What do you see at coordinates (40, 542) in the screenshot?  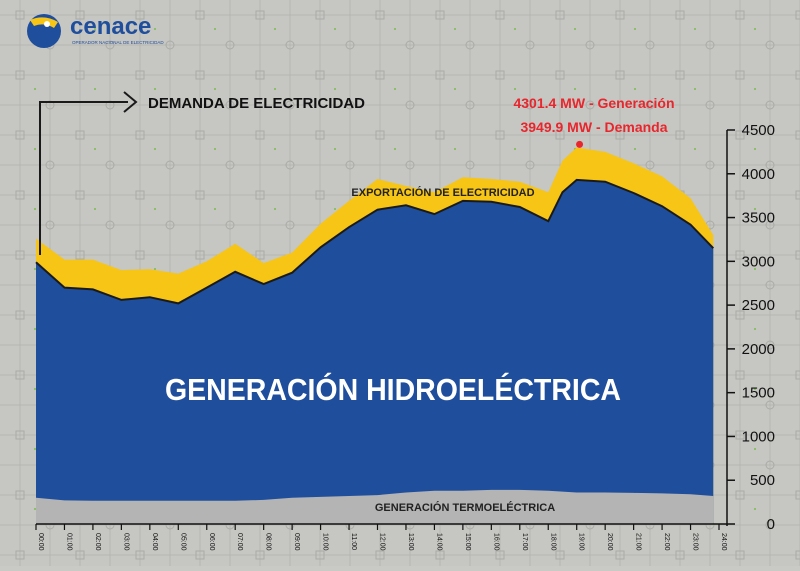 I see `x-tick-label: 00:00` at bounding box center [40, 542].